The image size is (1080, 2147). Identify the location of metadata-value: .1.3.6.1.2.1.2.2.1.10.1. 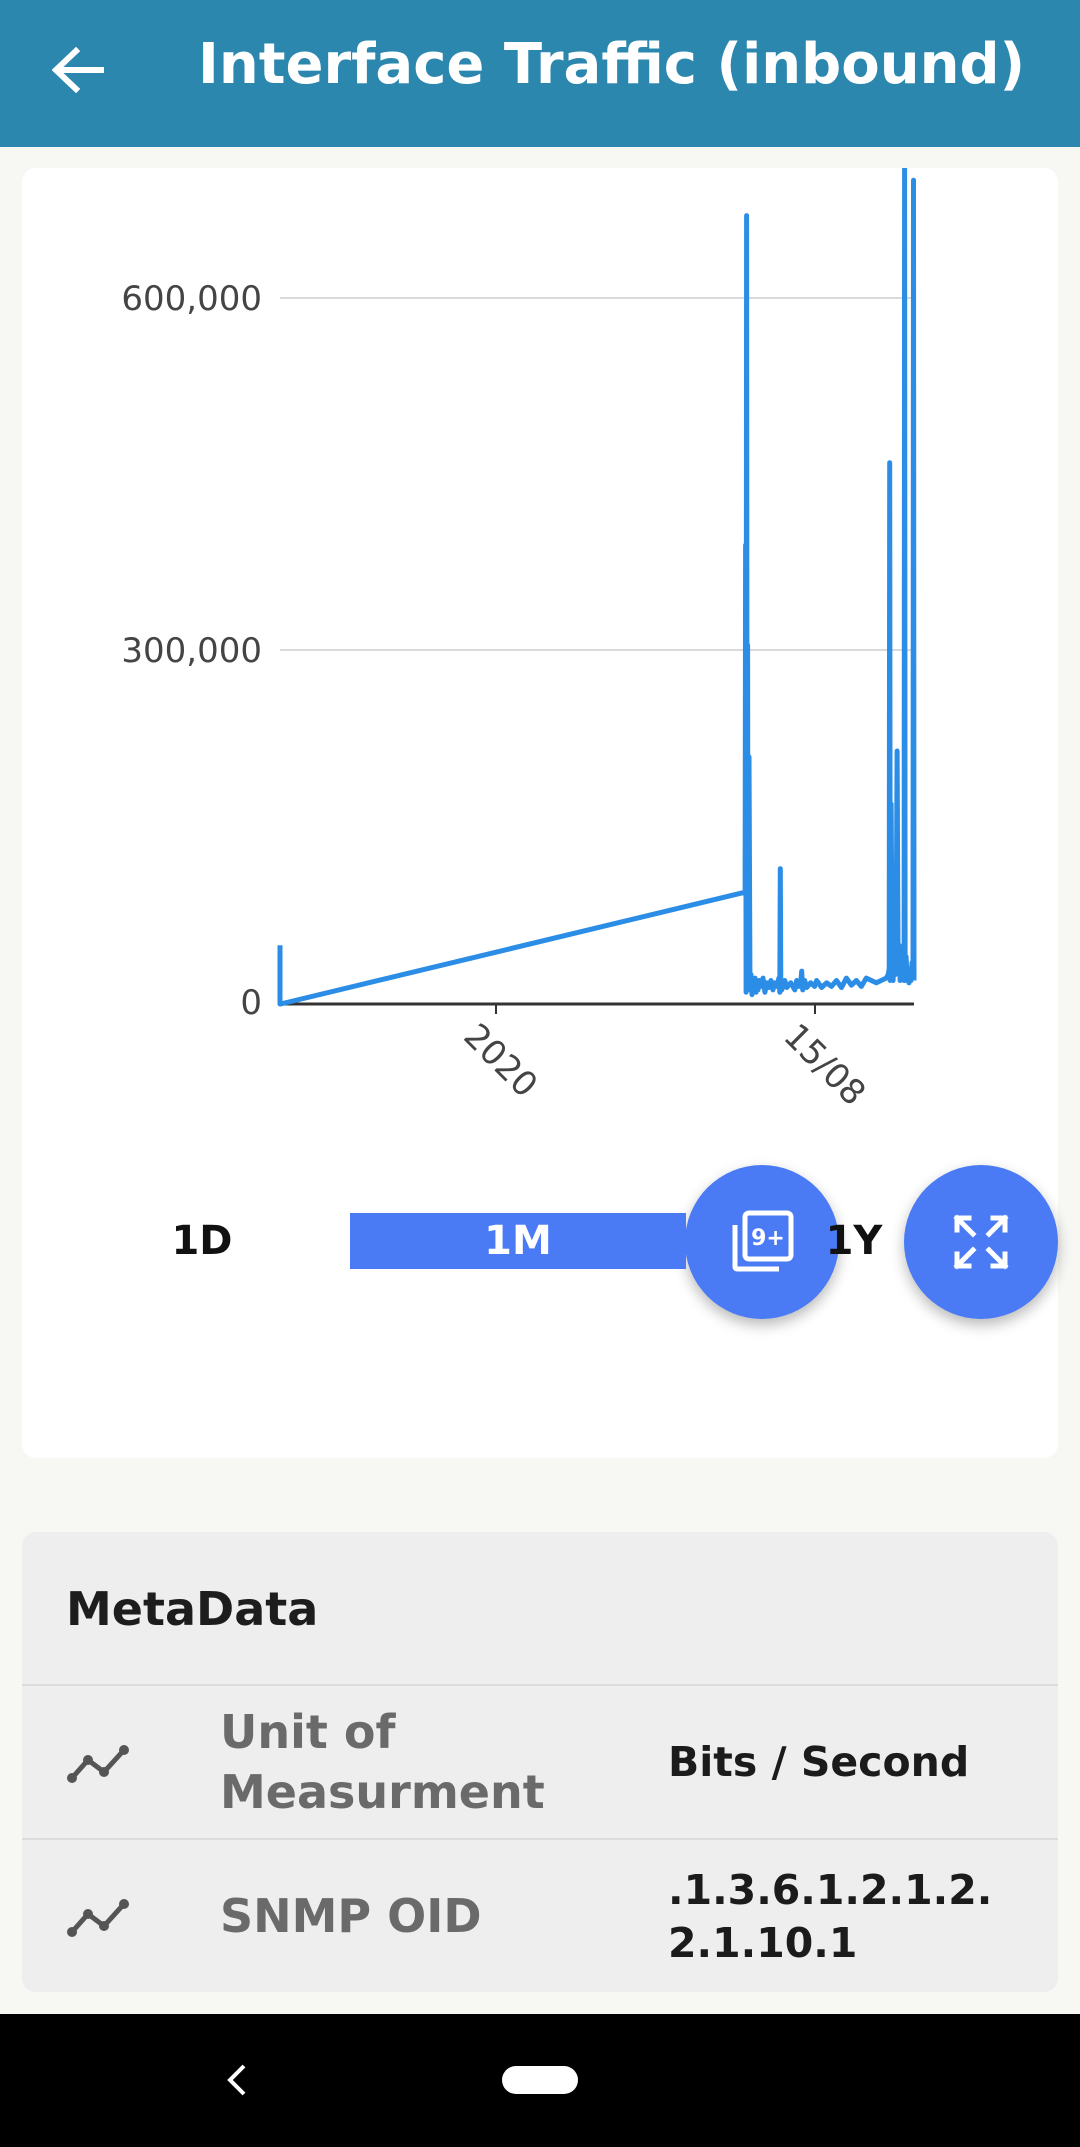
(830, 1916).